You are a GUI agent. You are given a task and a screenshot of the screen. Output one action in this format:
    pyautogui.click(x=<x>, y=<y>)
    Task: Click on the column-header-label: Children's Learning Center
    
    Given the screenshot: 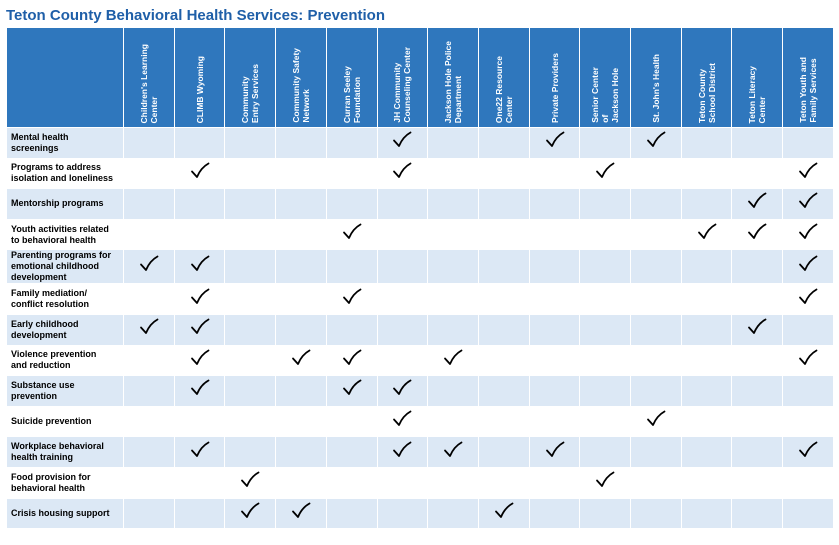 What is the action you would take?
    pyautogui.click(x=148, y=83)
    